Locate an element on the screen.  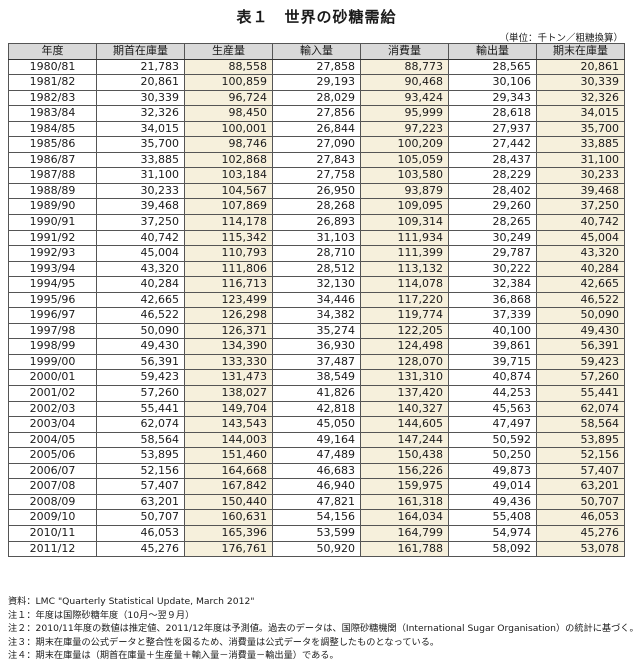
cell-production: 116,713 is located at coordinates (228, 284).